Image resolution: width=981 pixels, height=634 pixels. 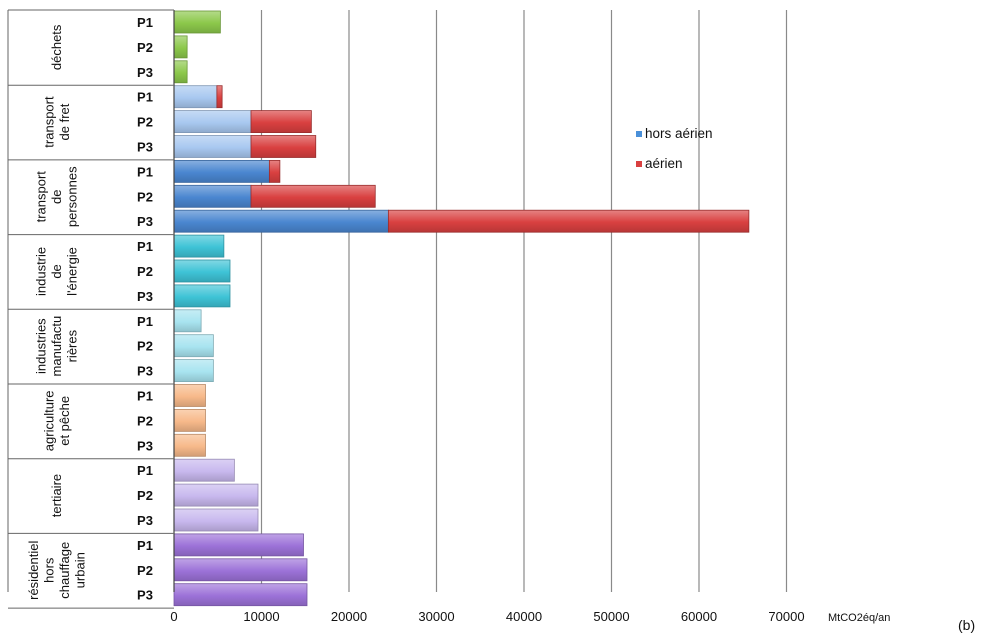 I want to click on x-tick-label: 40000, so click(x=524, y=616).